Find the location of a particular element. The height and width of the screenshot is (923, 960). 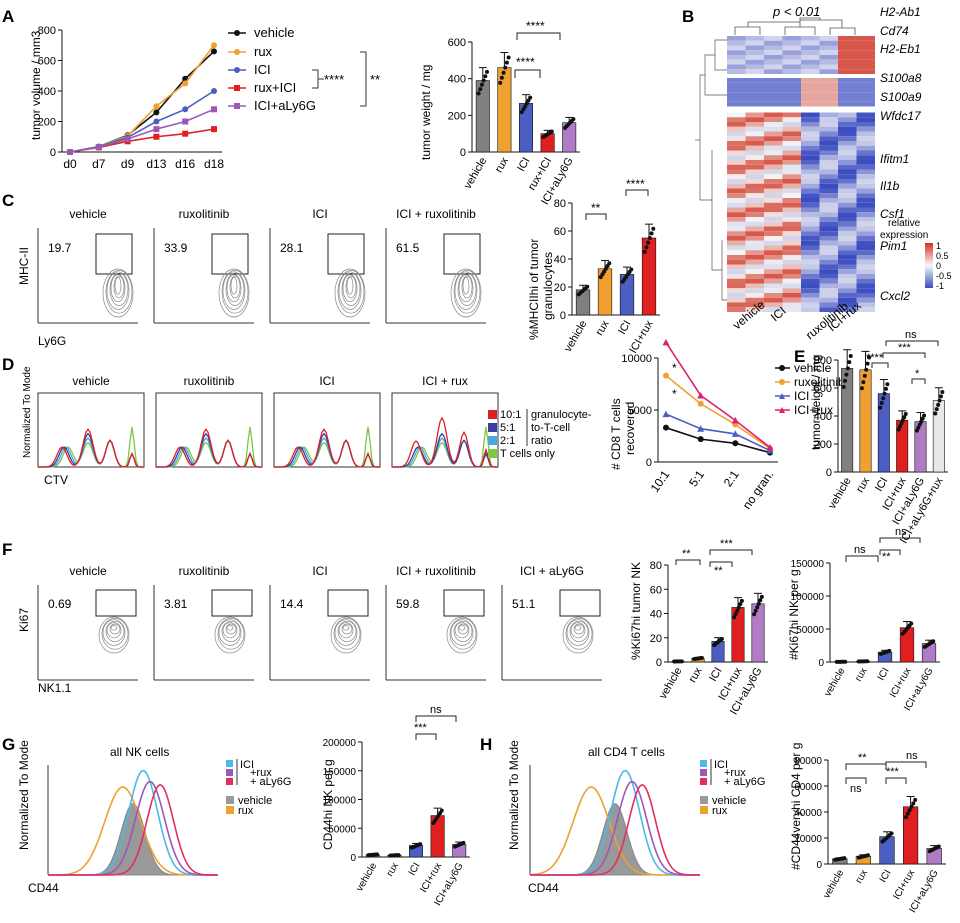

svg-text: S100a9 is located at coordinates (901, 97).